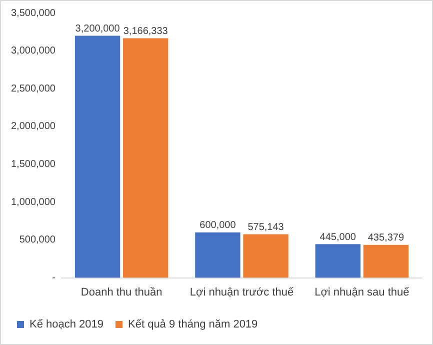 The width and height of the screenshot is (433, 345). Describe the element at coordinates (33, 13) in the screenshot. I see `y-tick-label: 3,500,000` at that location.